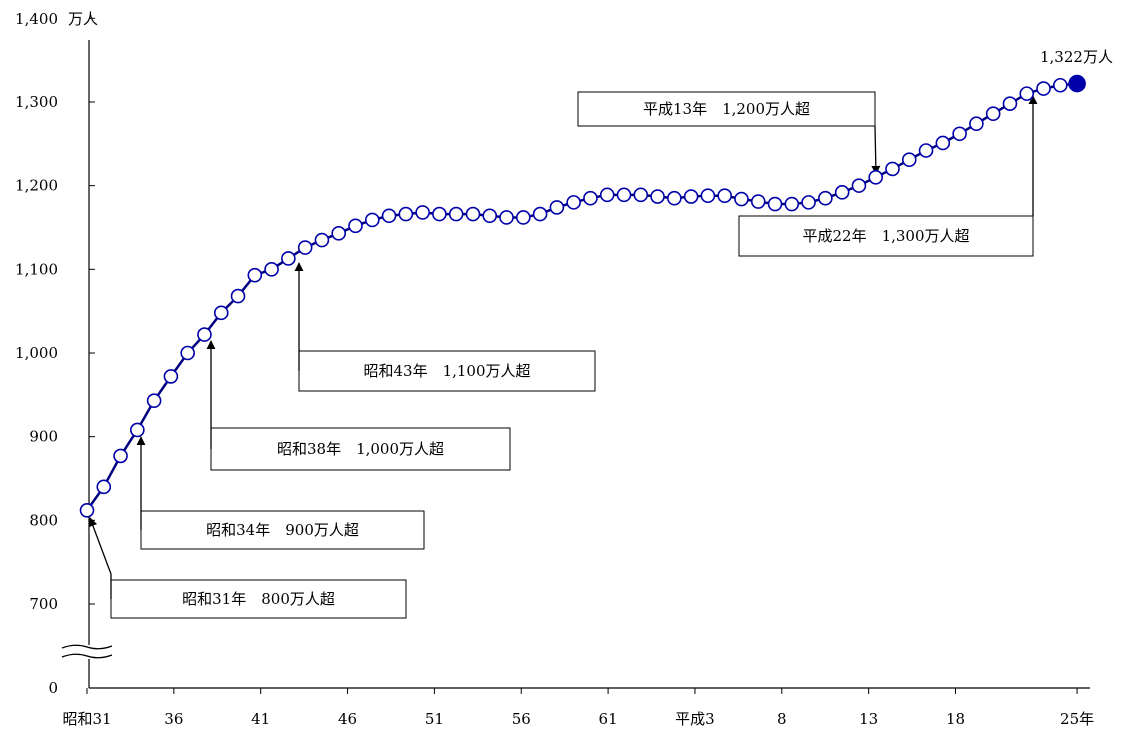 This screenshot has height=731, width=1142. Describe the element at coordinates (53, 688) in the screenshot. I see `y-tick-label: 0` at that location.